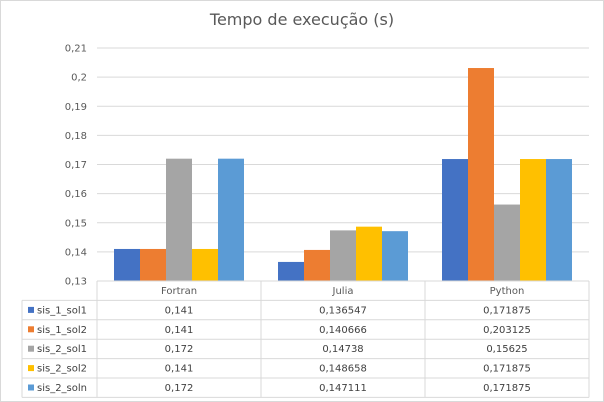 This screenshot has width=604, height=402. Describe the element at coordinates (302, 19) in the screenshot. I see `chart-title: Tempo de execução (s)` at that location.